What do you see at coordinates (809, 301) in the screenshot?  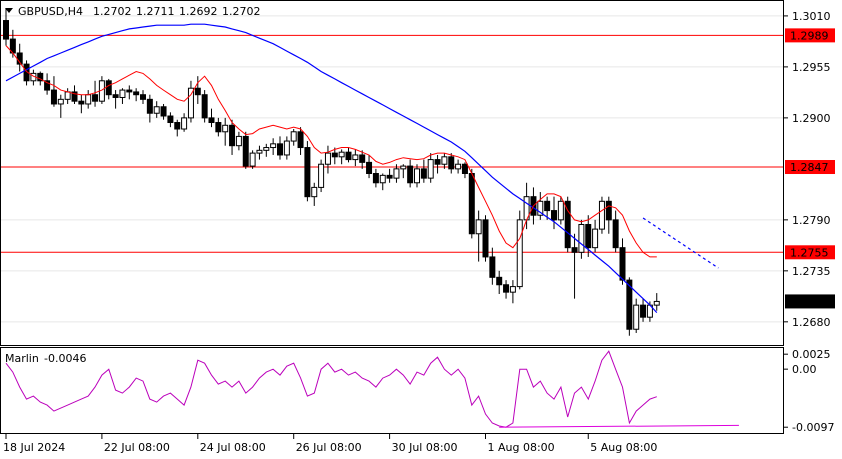 I see `current-price-label: 1.2702` at bounding box center [809, 301].